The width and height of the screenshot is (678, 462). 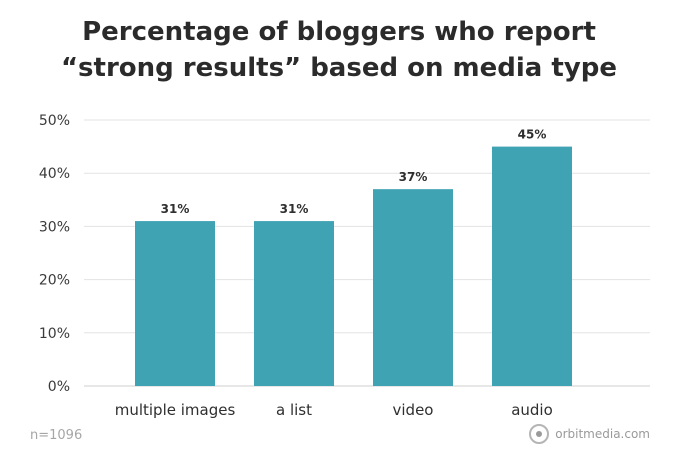 I want to click on data-label: 45%, so click(x=532, y=135).